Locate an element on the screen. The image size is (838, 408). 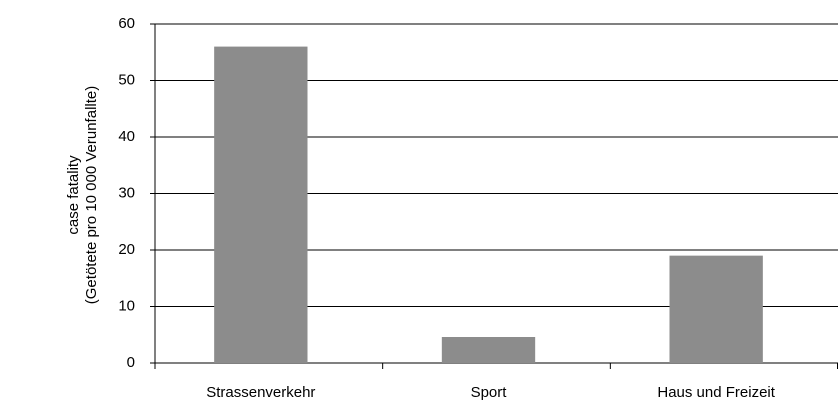
y-tick-label: 30 is located at coordinates (126, 192).